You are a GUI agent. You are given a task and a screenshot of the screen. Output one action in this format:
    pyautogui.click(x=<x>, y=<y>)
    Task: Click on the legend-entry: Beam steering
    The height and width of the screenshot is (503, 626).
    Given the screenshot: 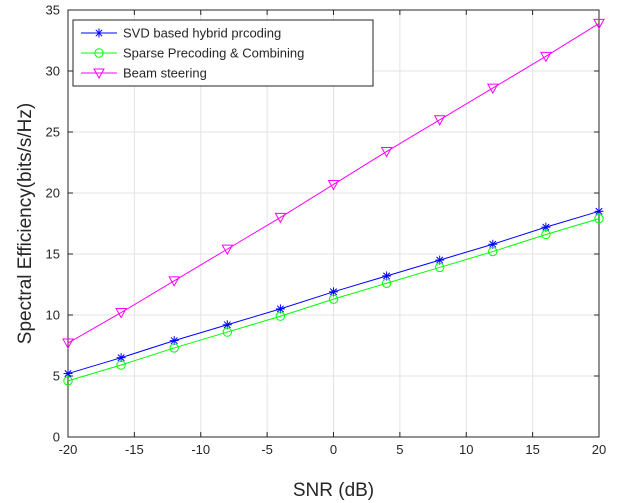 What is the action you would take?
    pyautogui.click(x=144, y=73)
    